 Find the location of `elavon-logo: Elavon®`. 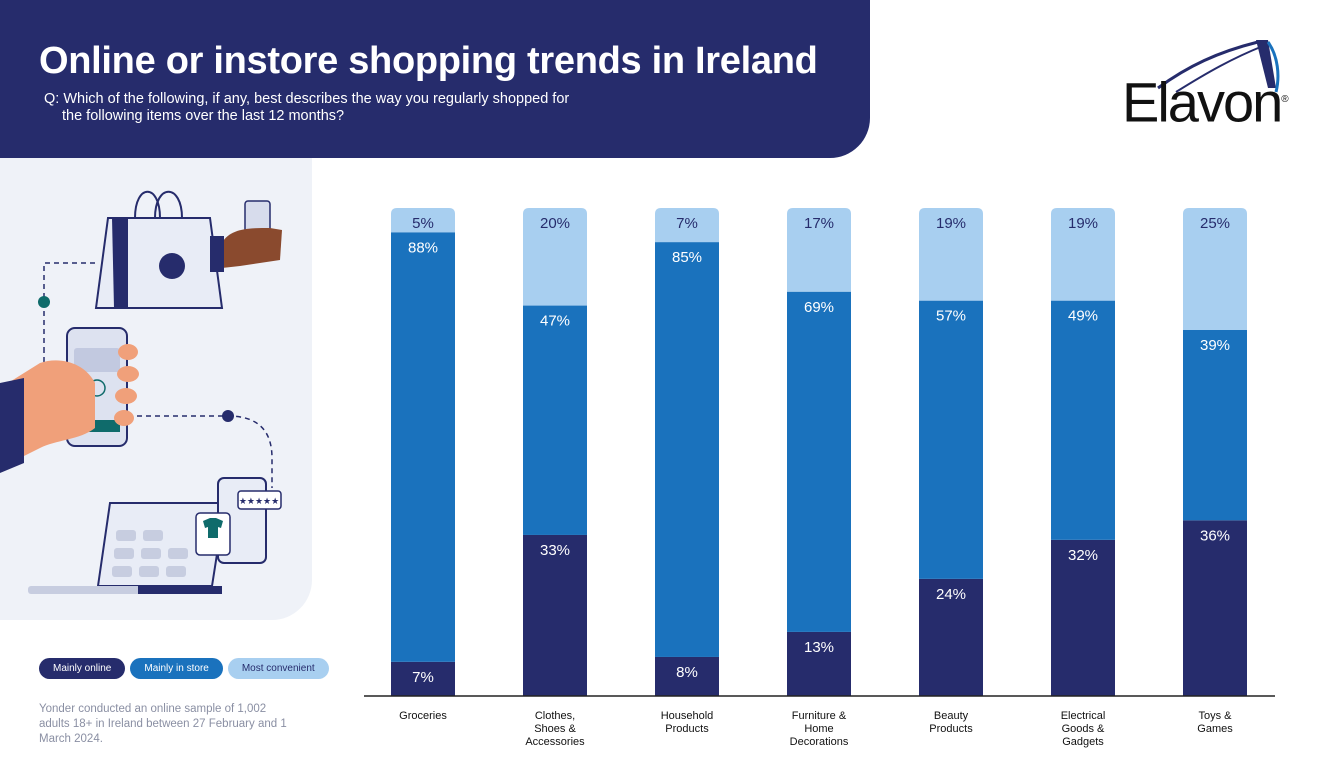

elavon-logo: Elavon® is located at coordinates (1213, 85).